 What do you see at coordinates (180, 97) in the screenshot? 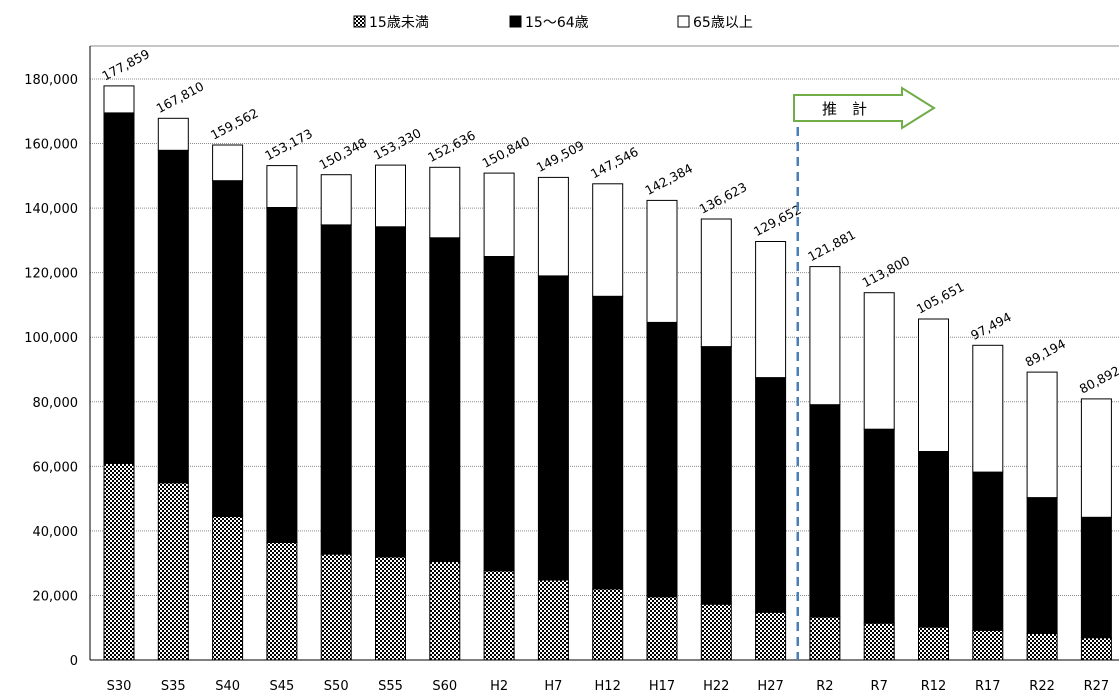
I see `total-label: 167,810` at bounding box center [180, 97].